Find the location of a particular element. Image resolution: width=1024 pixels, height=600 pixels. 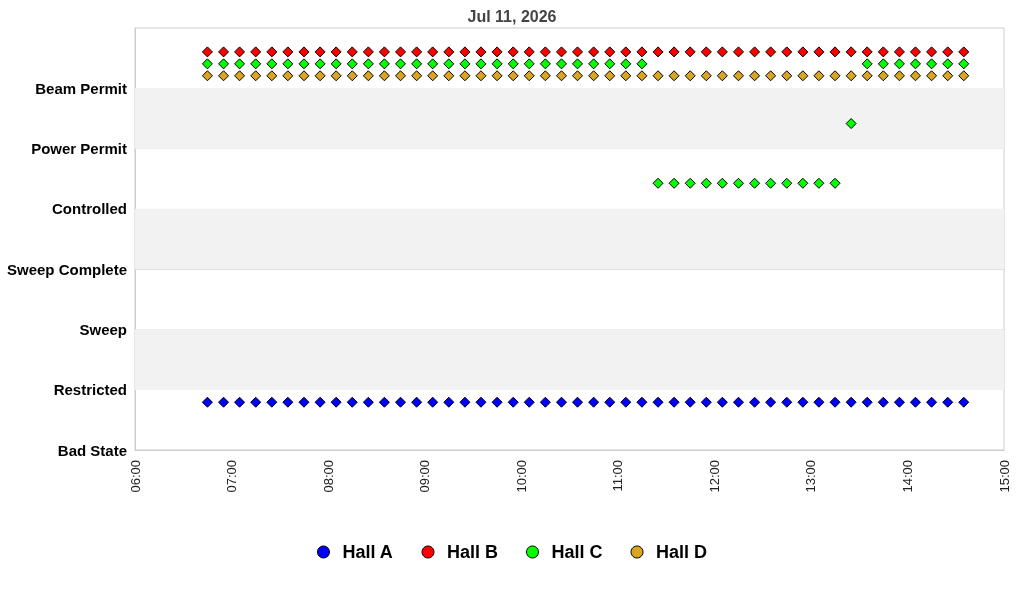

x-tick-label: 11:00 is located at coordinates (618, 476).